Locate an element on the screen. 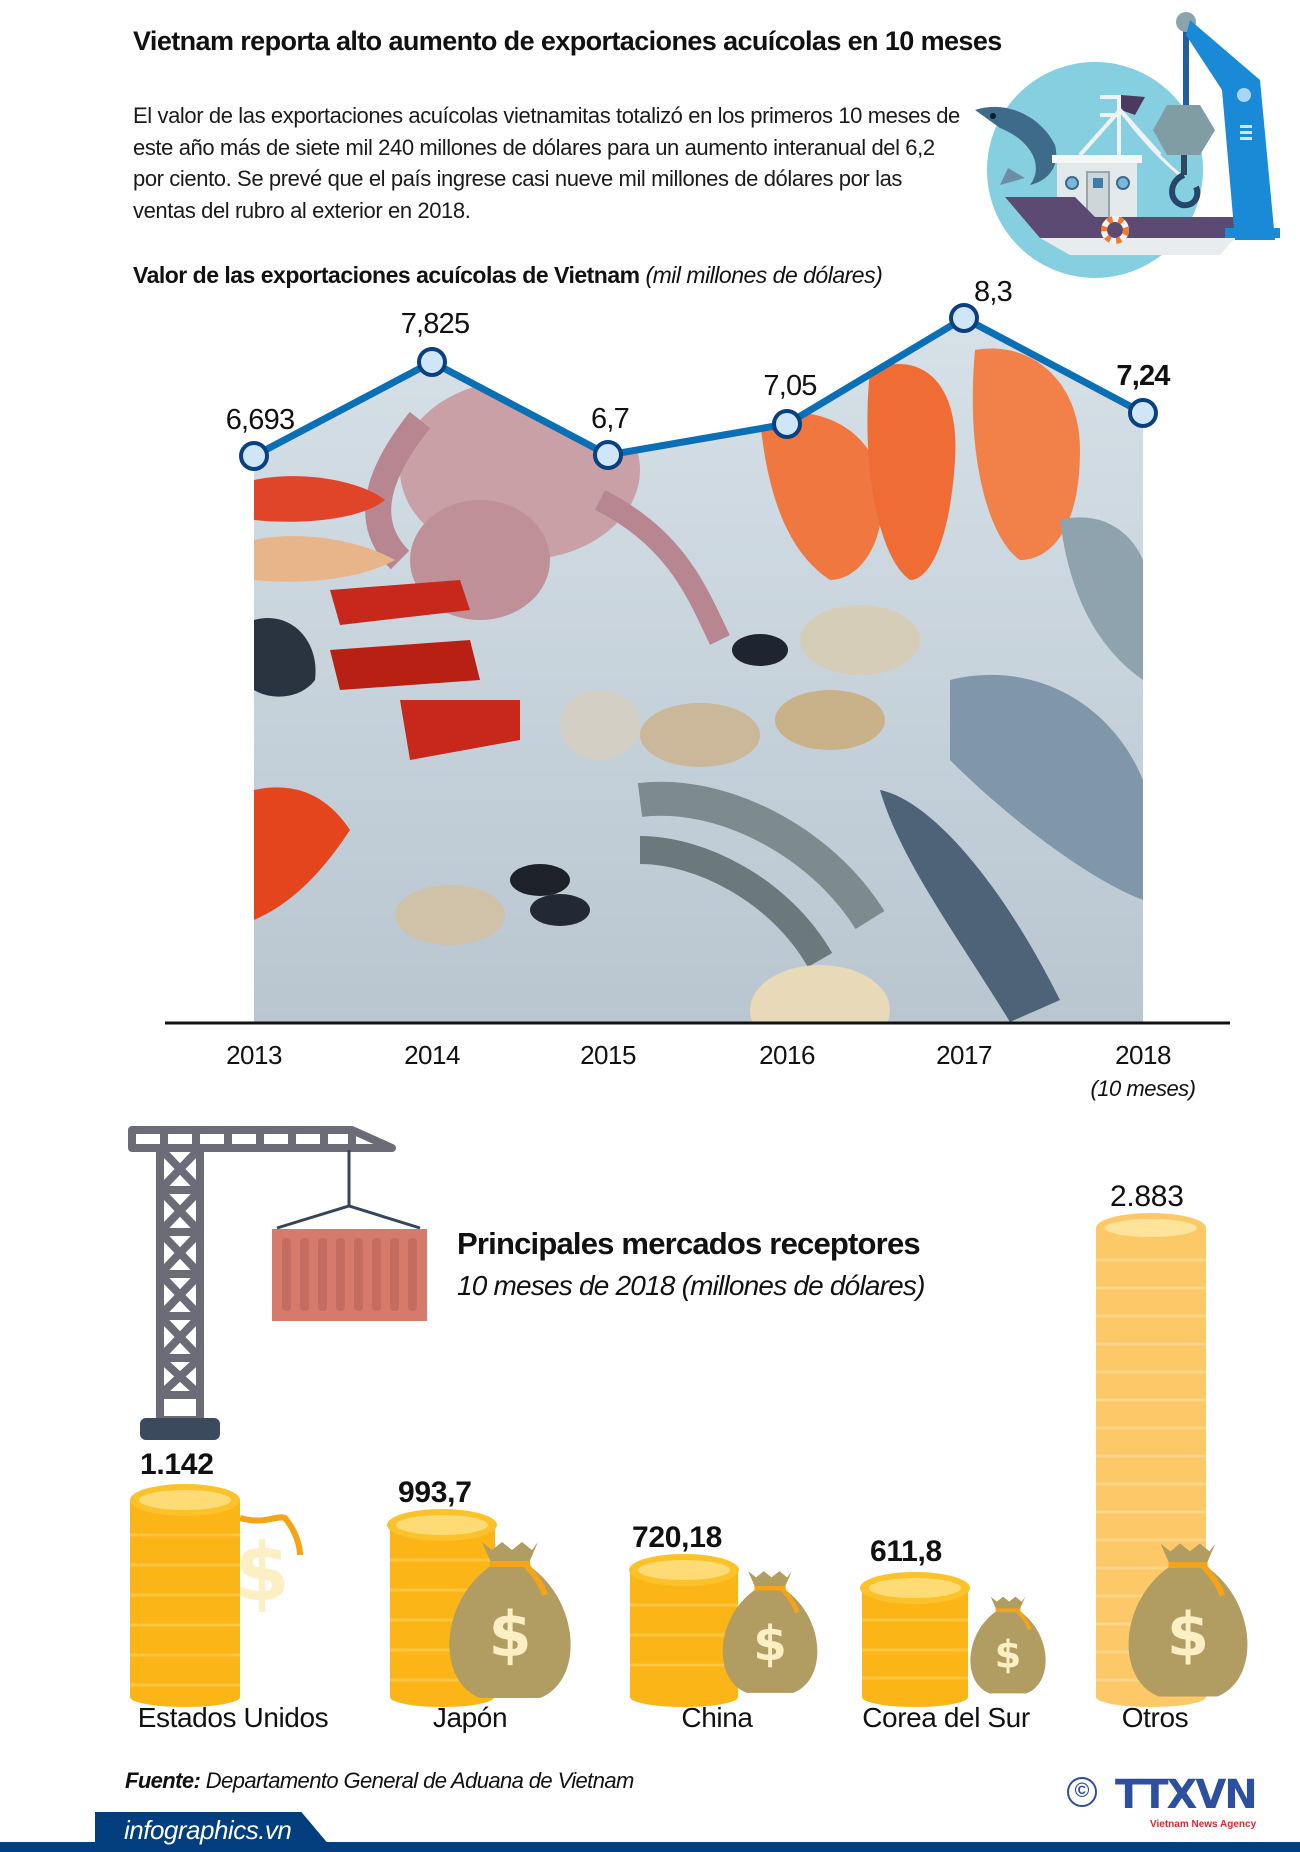 The height and width of the screenshot is (1852, 1300). source-label: Fuente: is located at coordinates (163, 1780).